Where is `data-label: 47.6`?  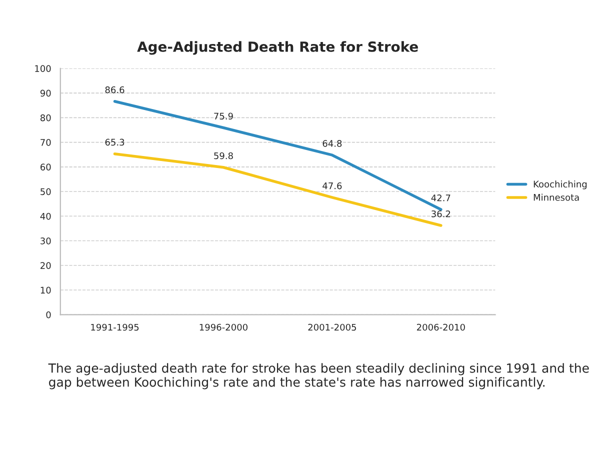 data-label: 47.6 is located at coordinates (332, 186).